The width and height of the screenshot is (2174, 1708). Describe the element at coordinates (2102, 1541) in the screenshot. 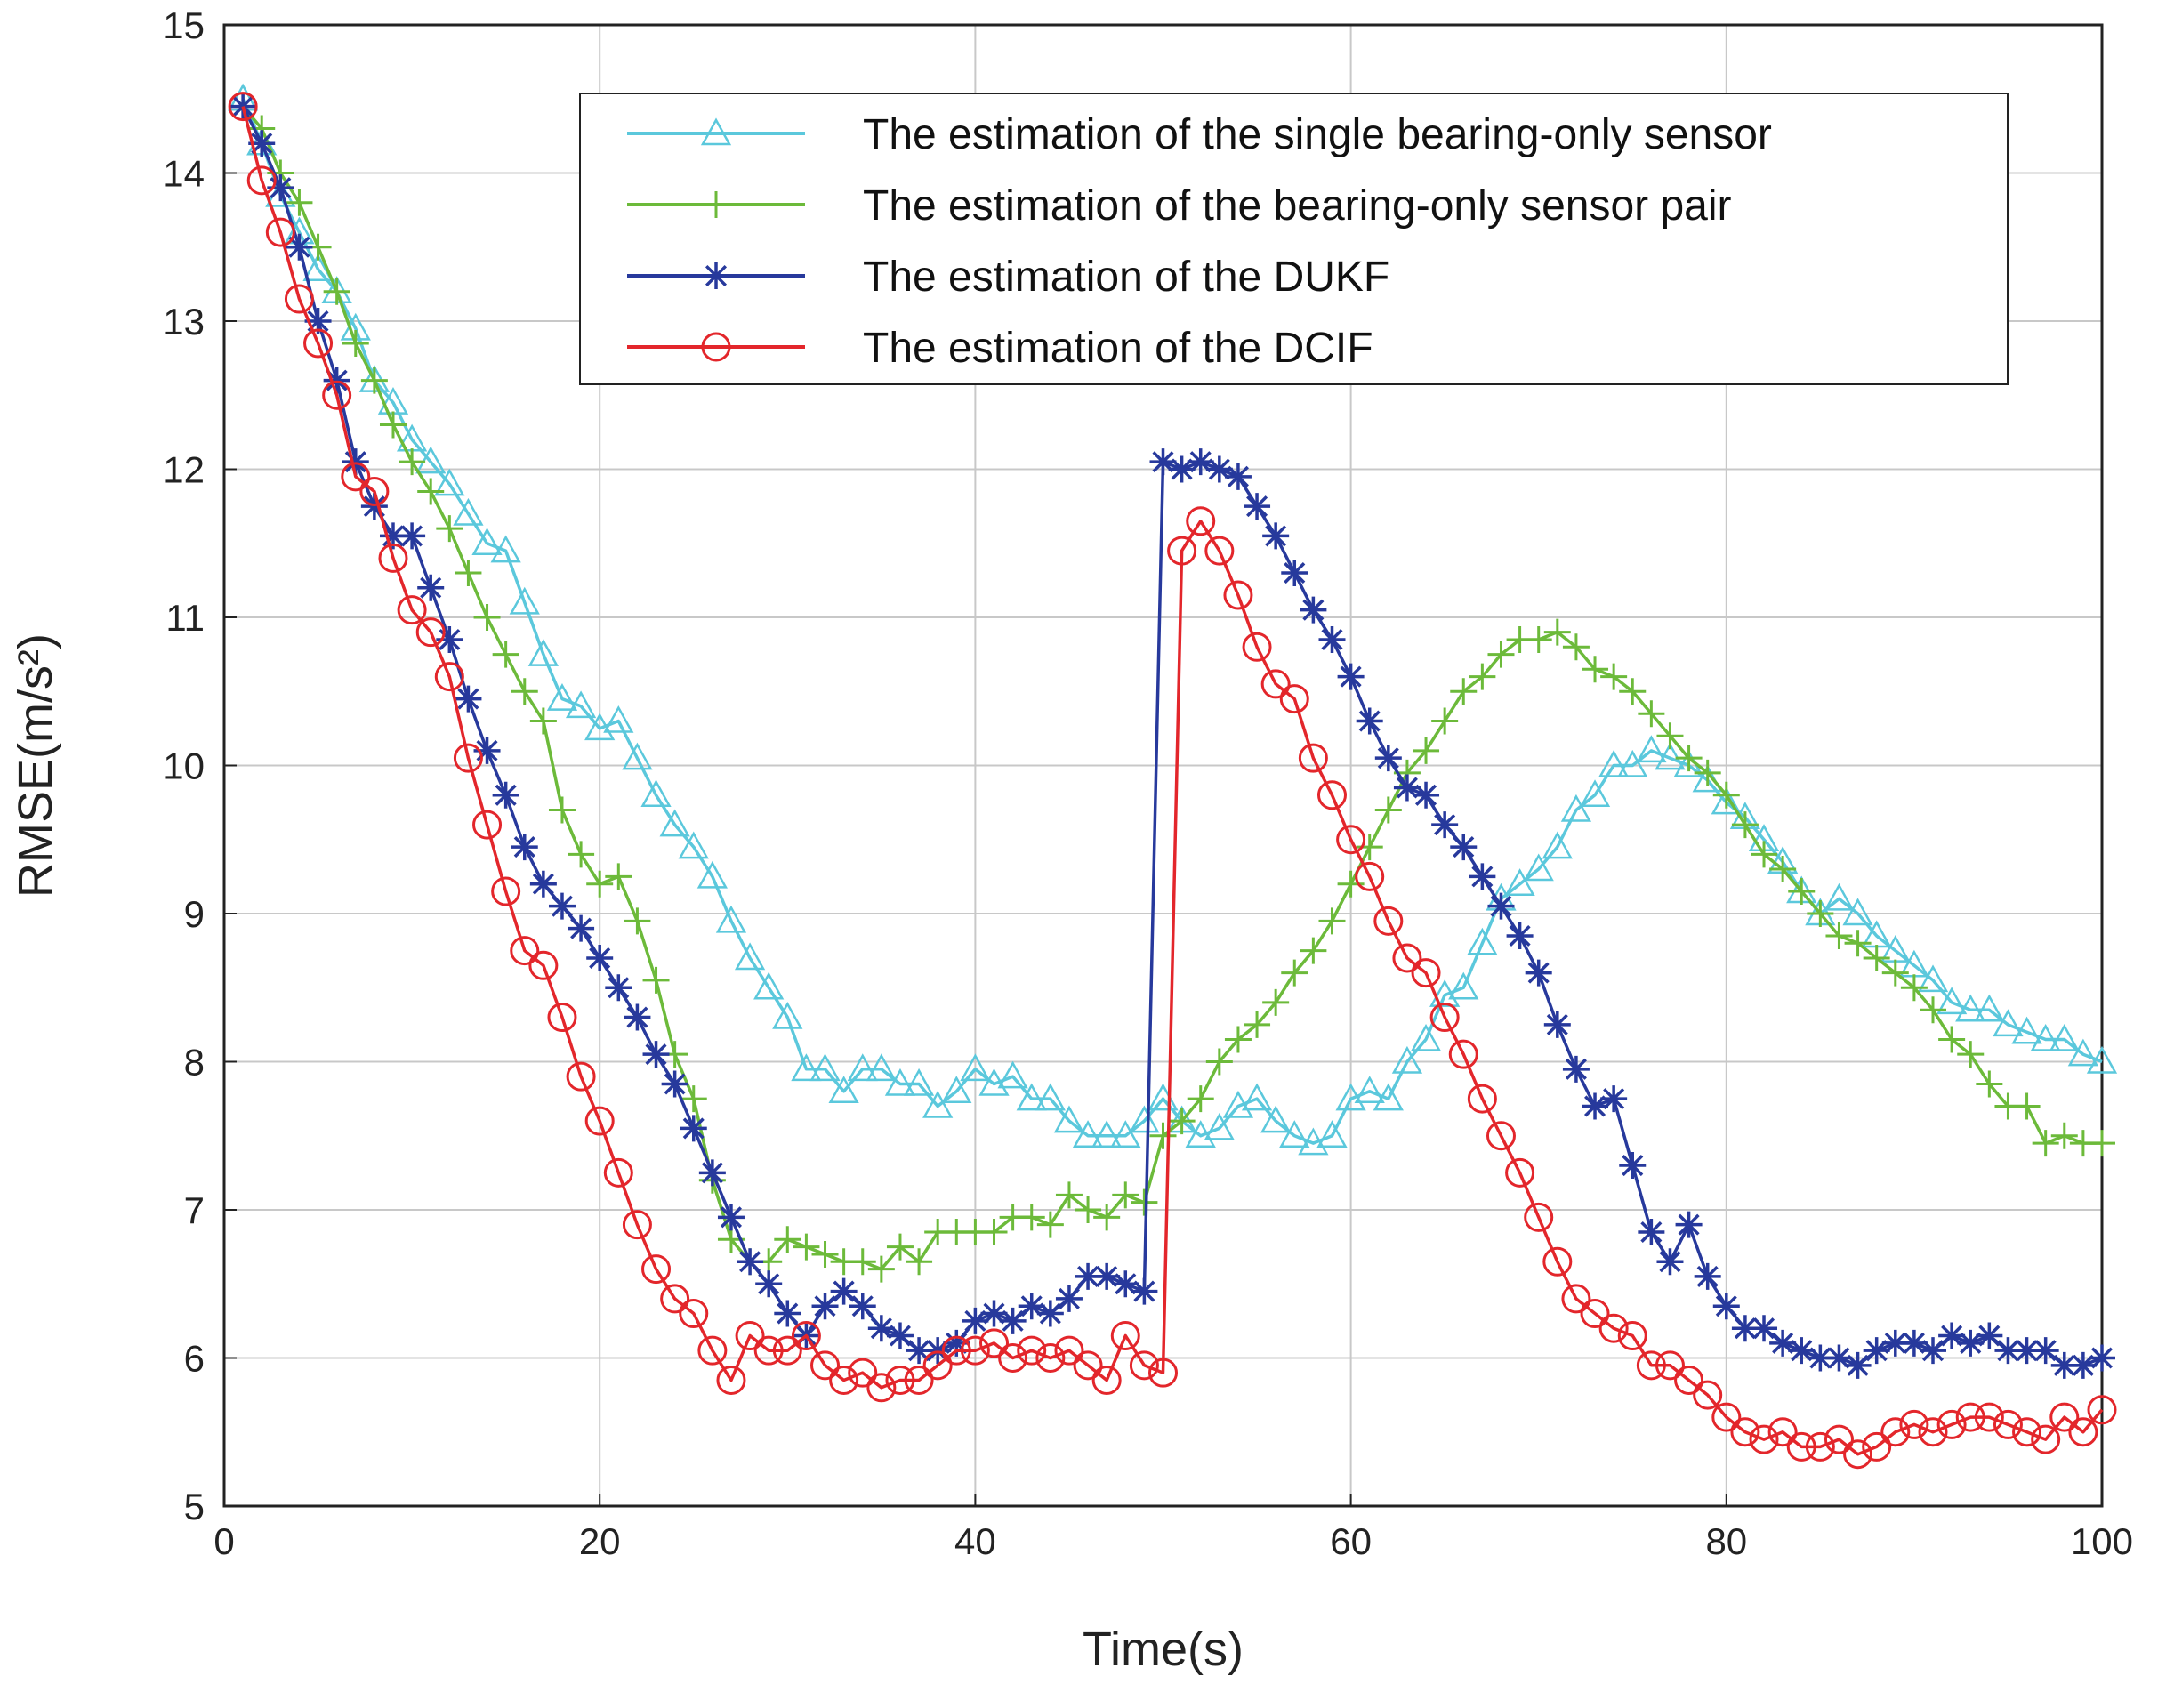

I see `x-tick-label: 100` at that location.